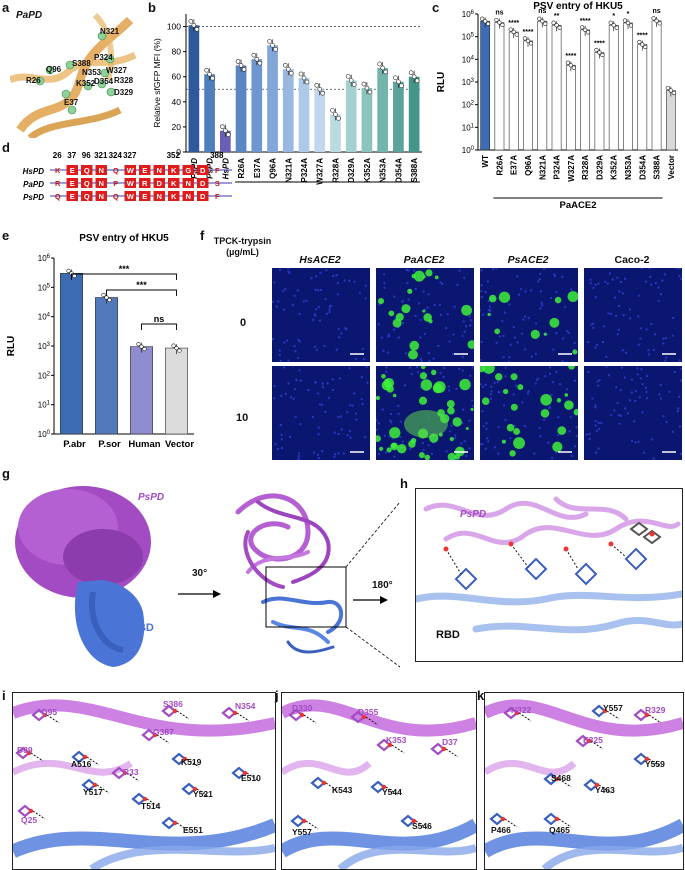  Describe the element at coordinates (304, 114) in the screenshot. I see `b-bar-P324A` at that location.